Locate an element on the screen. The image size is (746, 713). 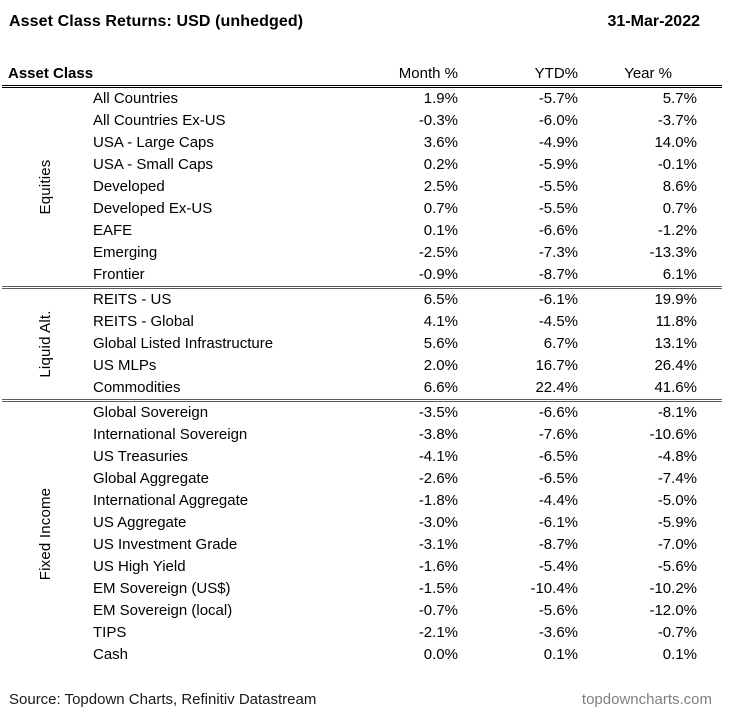
column-header-year: Year % is located at coordinates (652, 73).